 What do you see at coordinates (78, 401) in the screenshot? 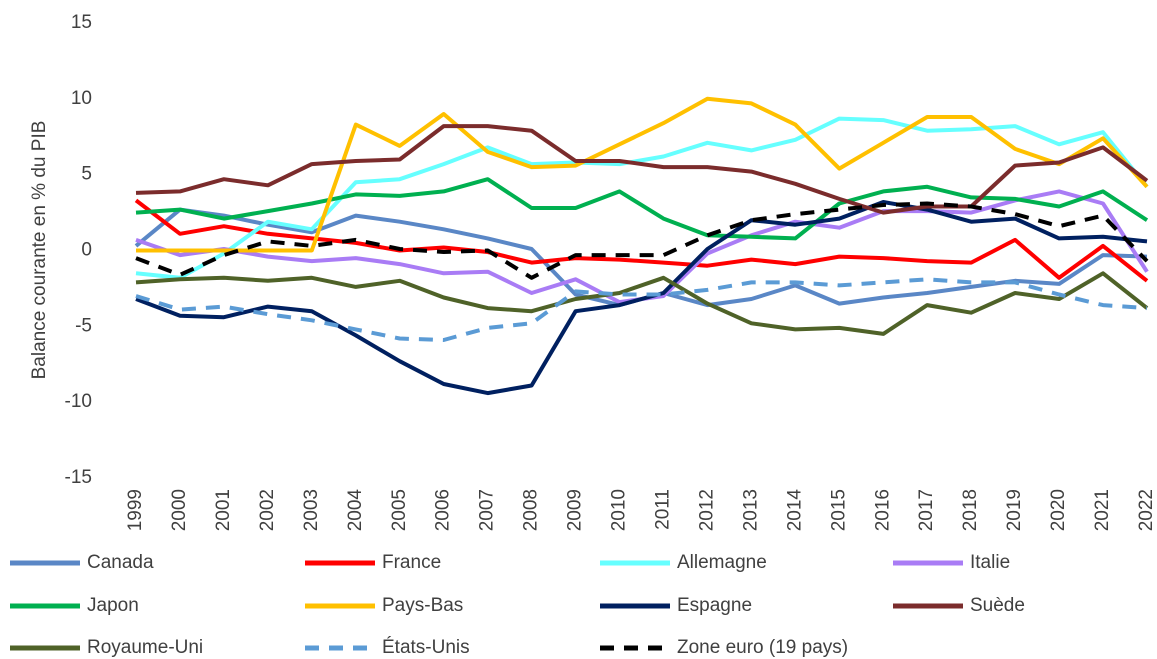
I see `y-tick-label: -10` at bounding box center [78, 401].